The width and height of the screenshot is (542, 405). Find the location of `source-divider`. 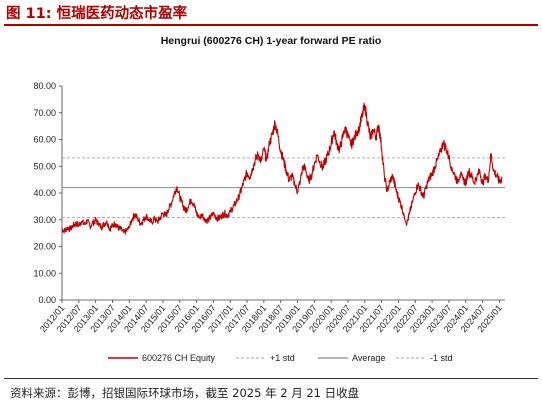

source-divider is located at coordinates (271, 378).